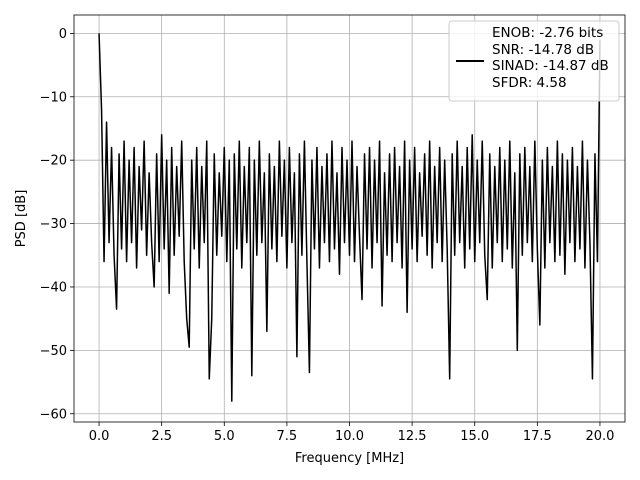 This screenshot has width=640, height=480. What do you see at coordinates (21, 219) in the screenshot?
I see `y-axis-label: PSD [dB]` at bounding box center [21, 219].